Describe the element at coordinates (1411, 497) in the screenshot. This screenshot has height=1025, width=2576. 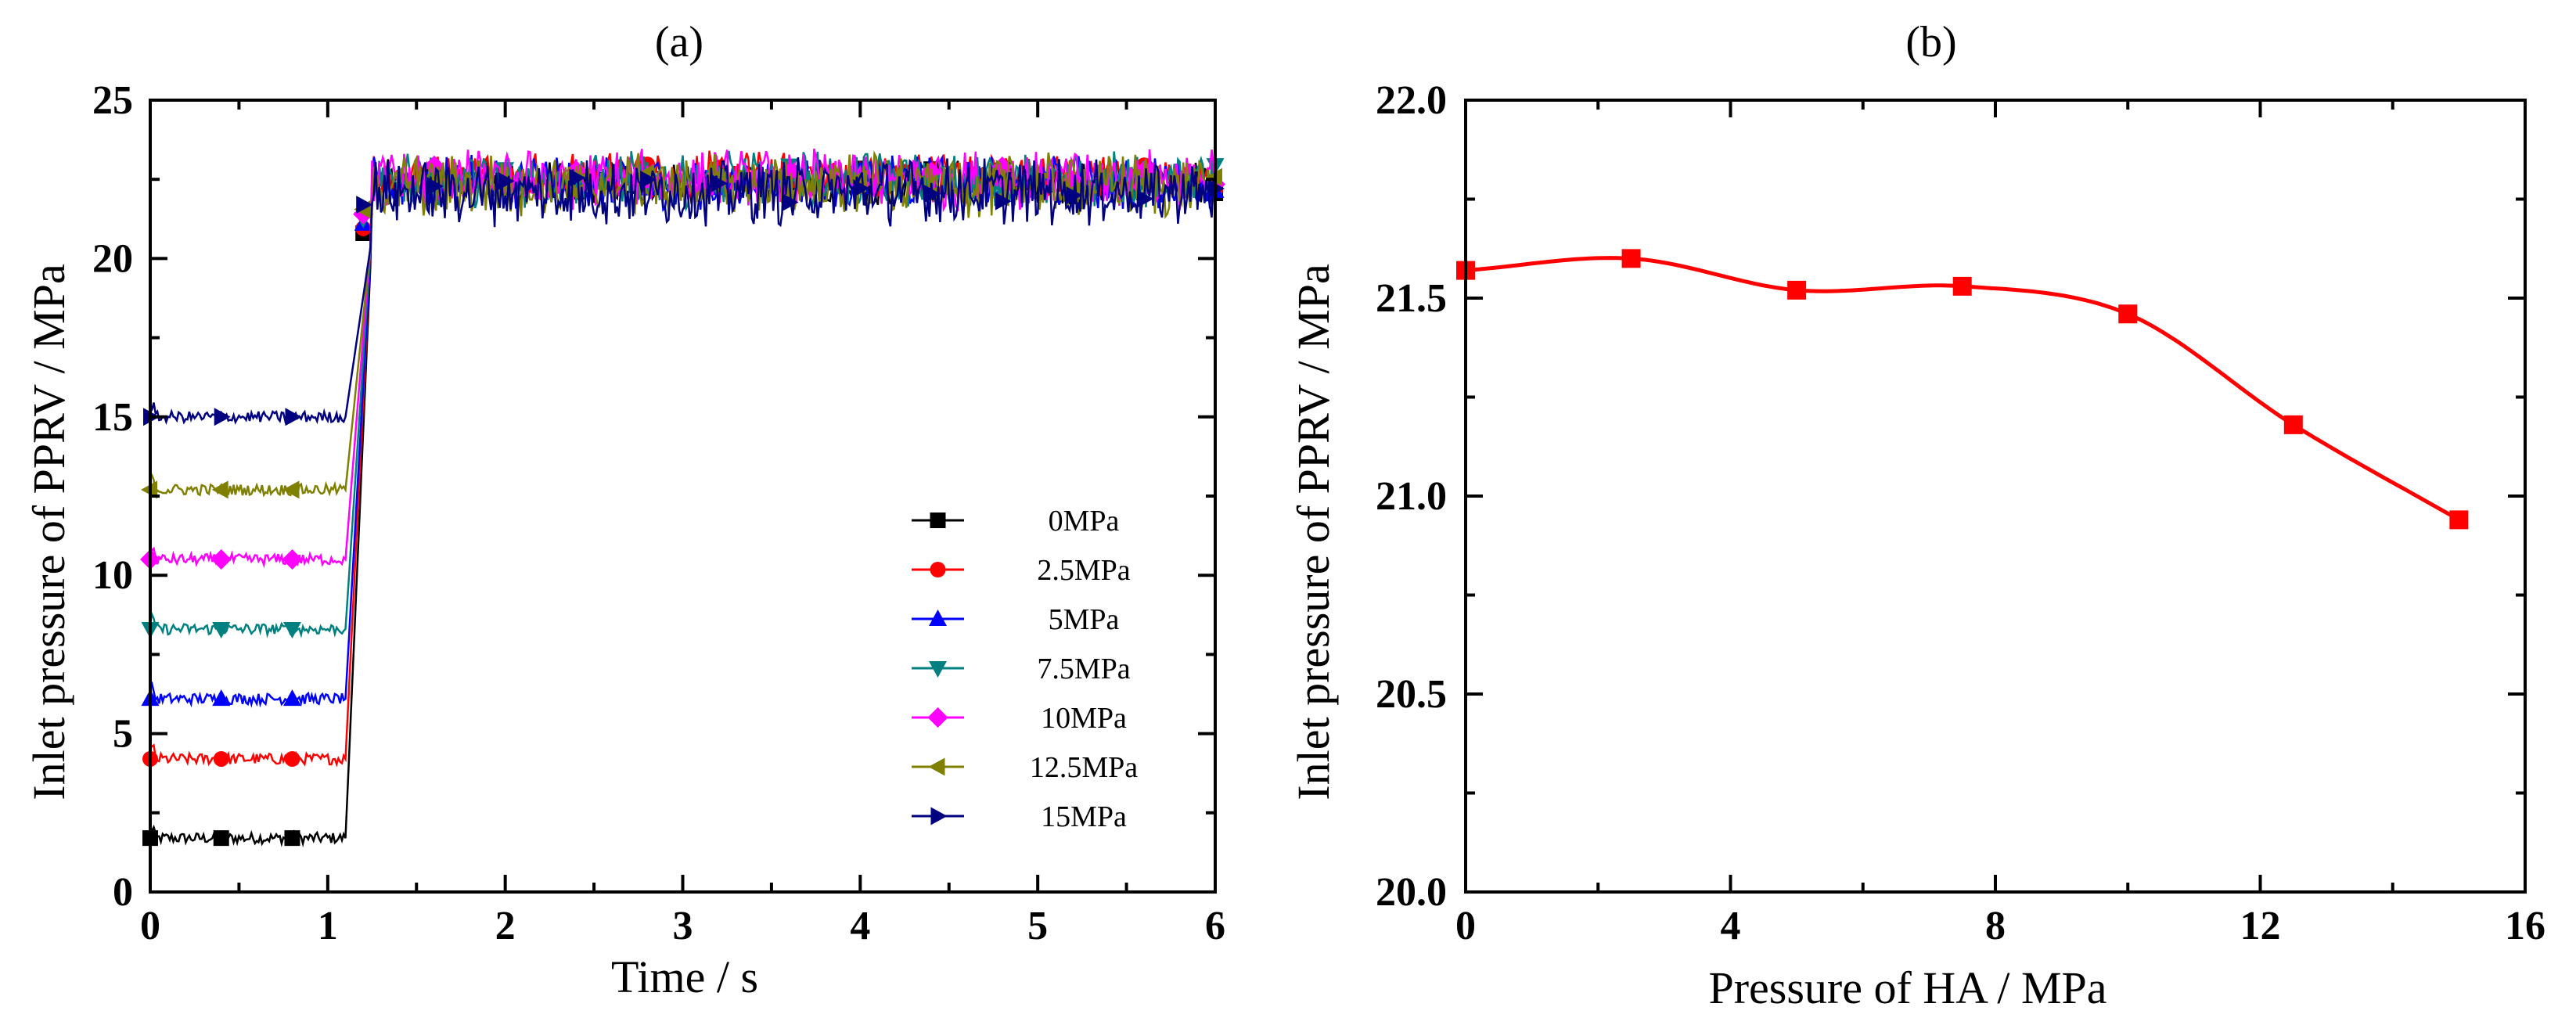
I see `chart-b-y-tick-label: 21.0` at that location.